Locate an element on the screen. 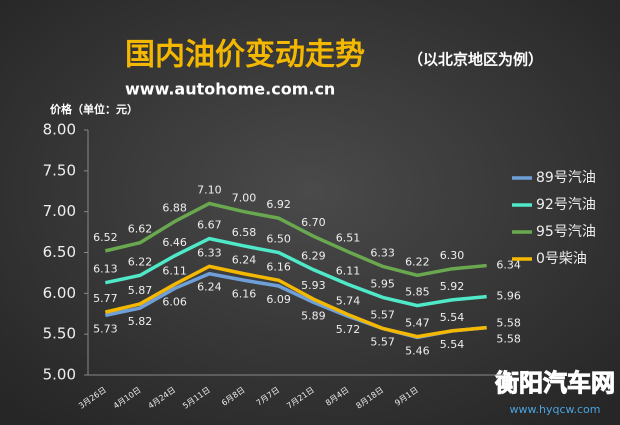 Image resolution: width=620 pixels, height=425 pixels. data-label: 5.72 is located at coordinates (348, 329).